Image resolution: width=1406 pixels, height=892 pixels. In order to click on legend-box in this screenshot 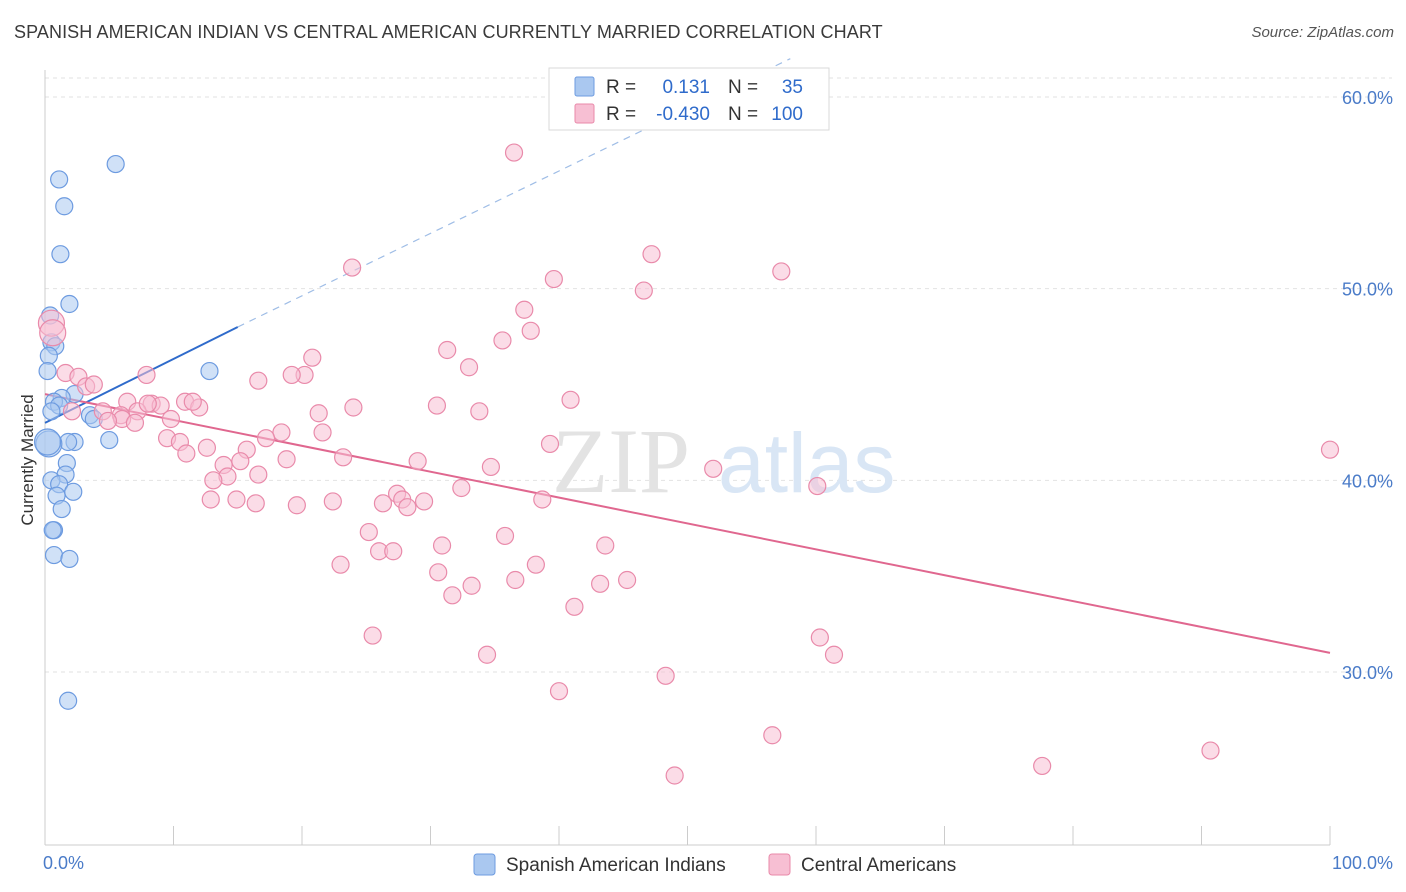, I will do `click(689, 99)`.